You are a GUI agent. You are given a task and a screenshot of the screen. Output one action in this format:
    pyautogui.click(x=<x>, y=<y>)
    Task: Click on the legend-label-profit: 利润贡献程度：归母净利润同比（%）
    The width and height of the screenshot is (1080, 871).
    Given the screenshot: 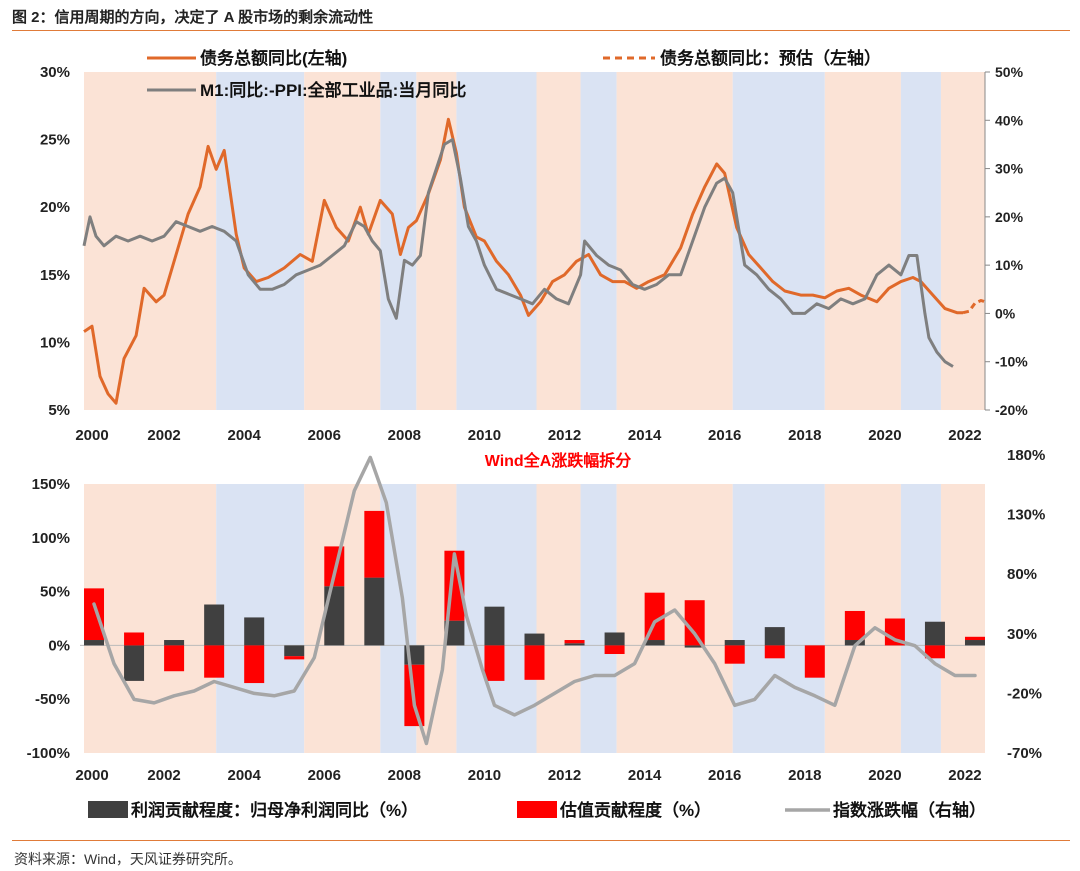 What is the action you would take?
    pyautogui.click(x=274, y=810)
    